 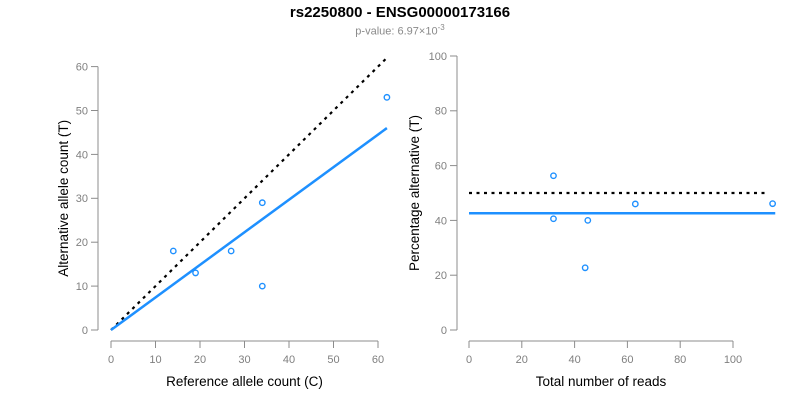 What do you see at coordinates (82, 111) in the screenshot?
I see `y-tick-label: 50` at bounding box center [82, 111].